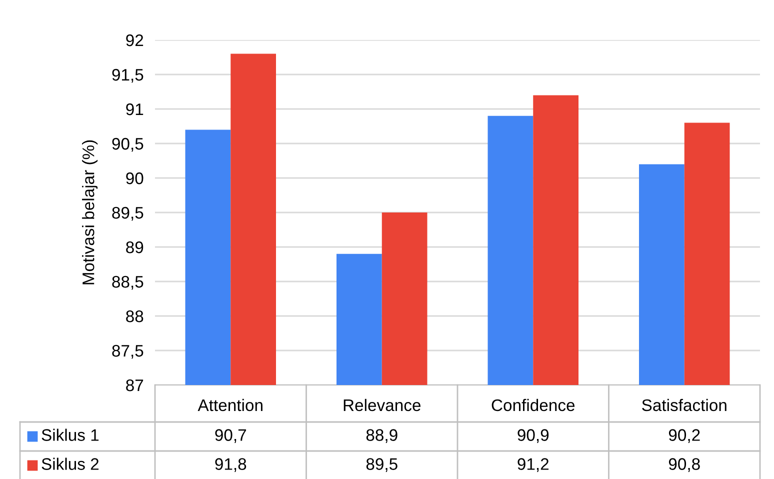  I want to click on x-tick-label: Satisfaction, so click(684, 405).